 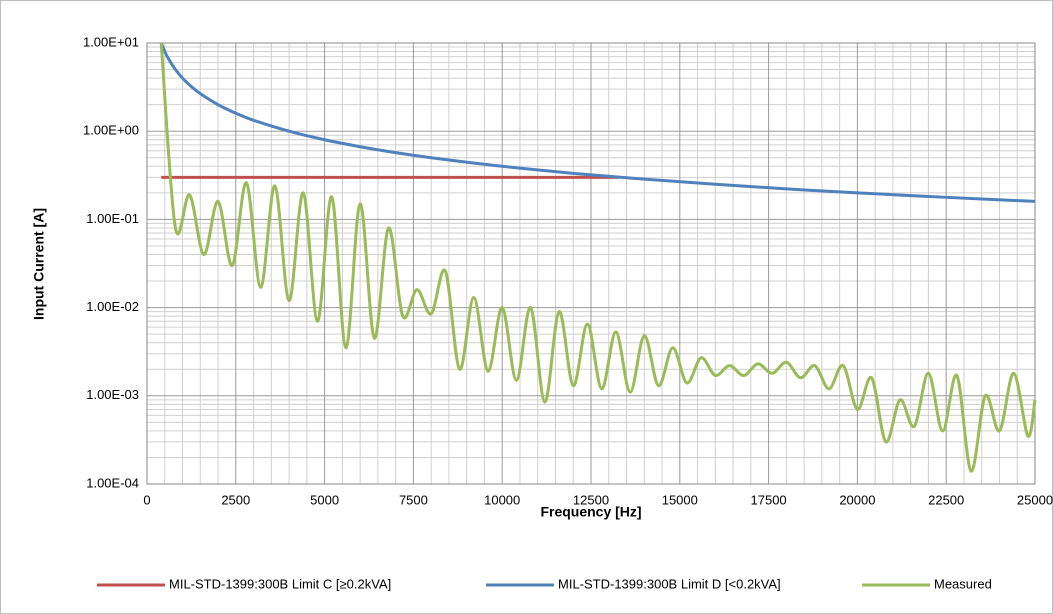 I want to click on legend-label: MIL-STD-1399:300B Limit D [<0.2kVA], so click(x=669, y=583).